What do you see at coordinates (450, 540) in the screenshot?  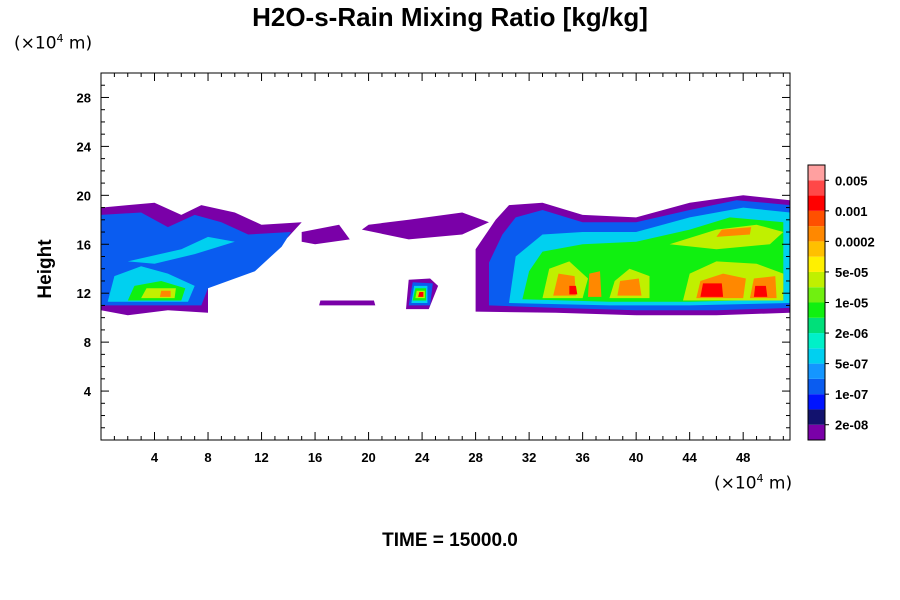 I see `time-footer: TIME = 15000.0` at bounding box center [450, 540].